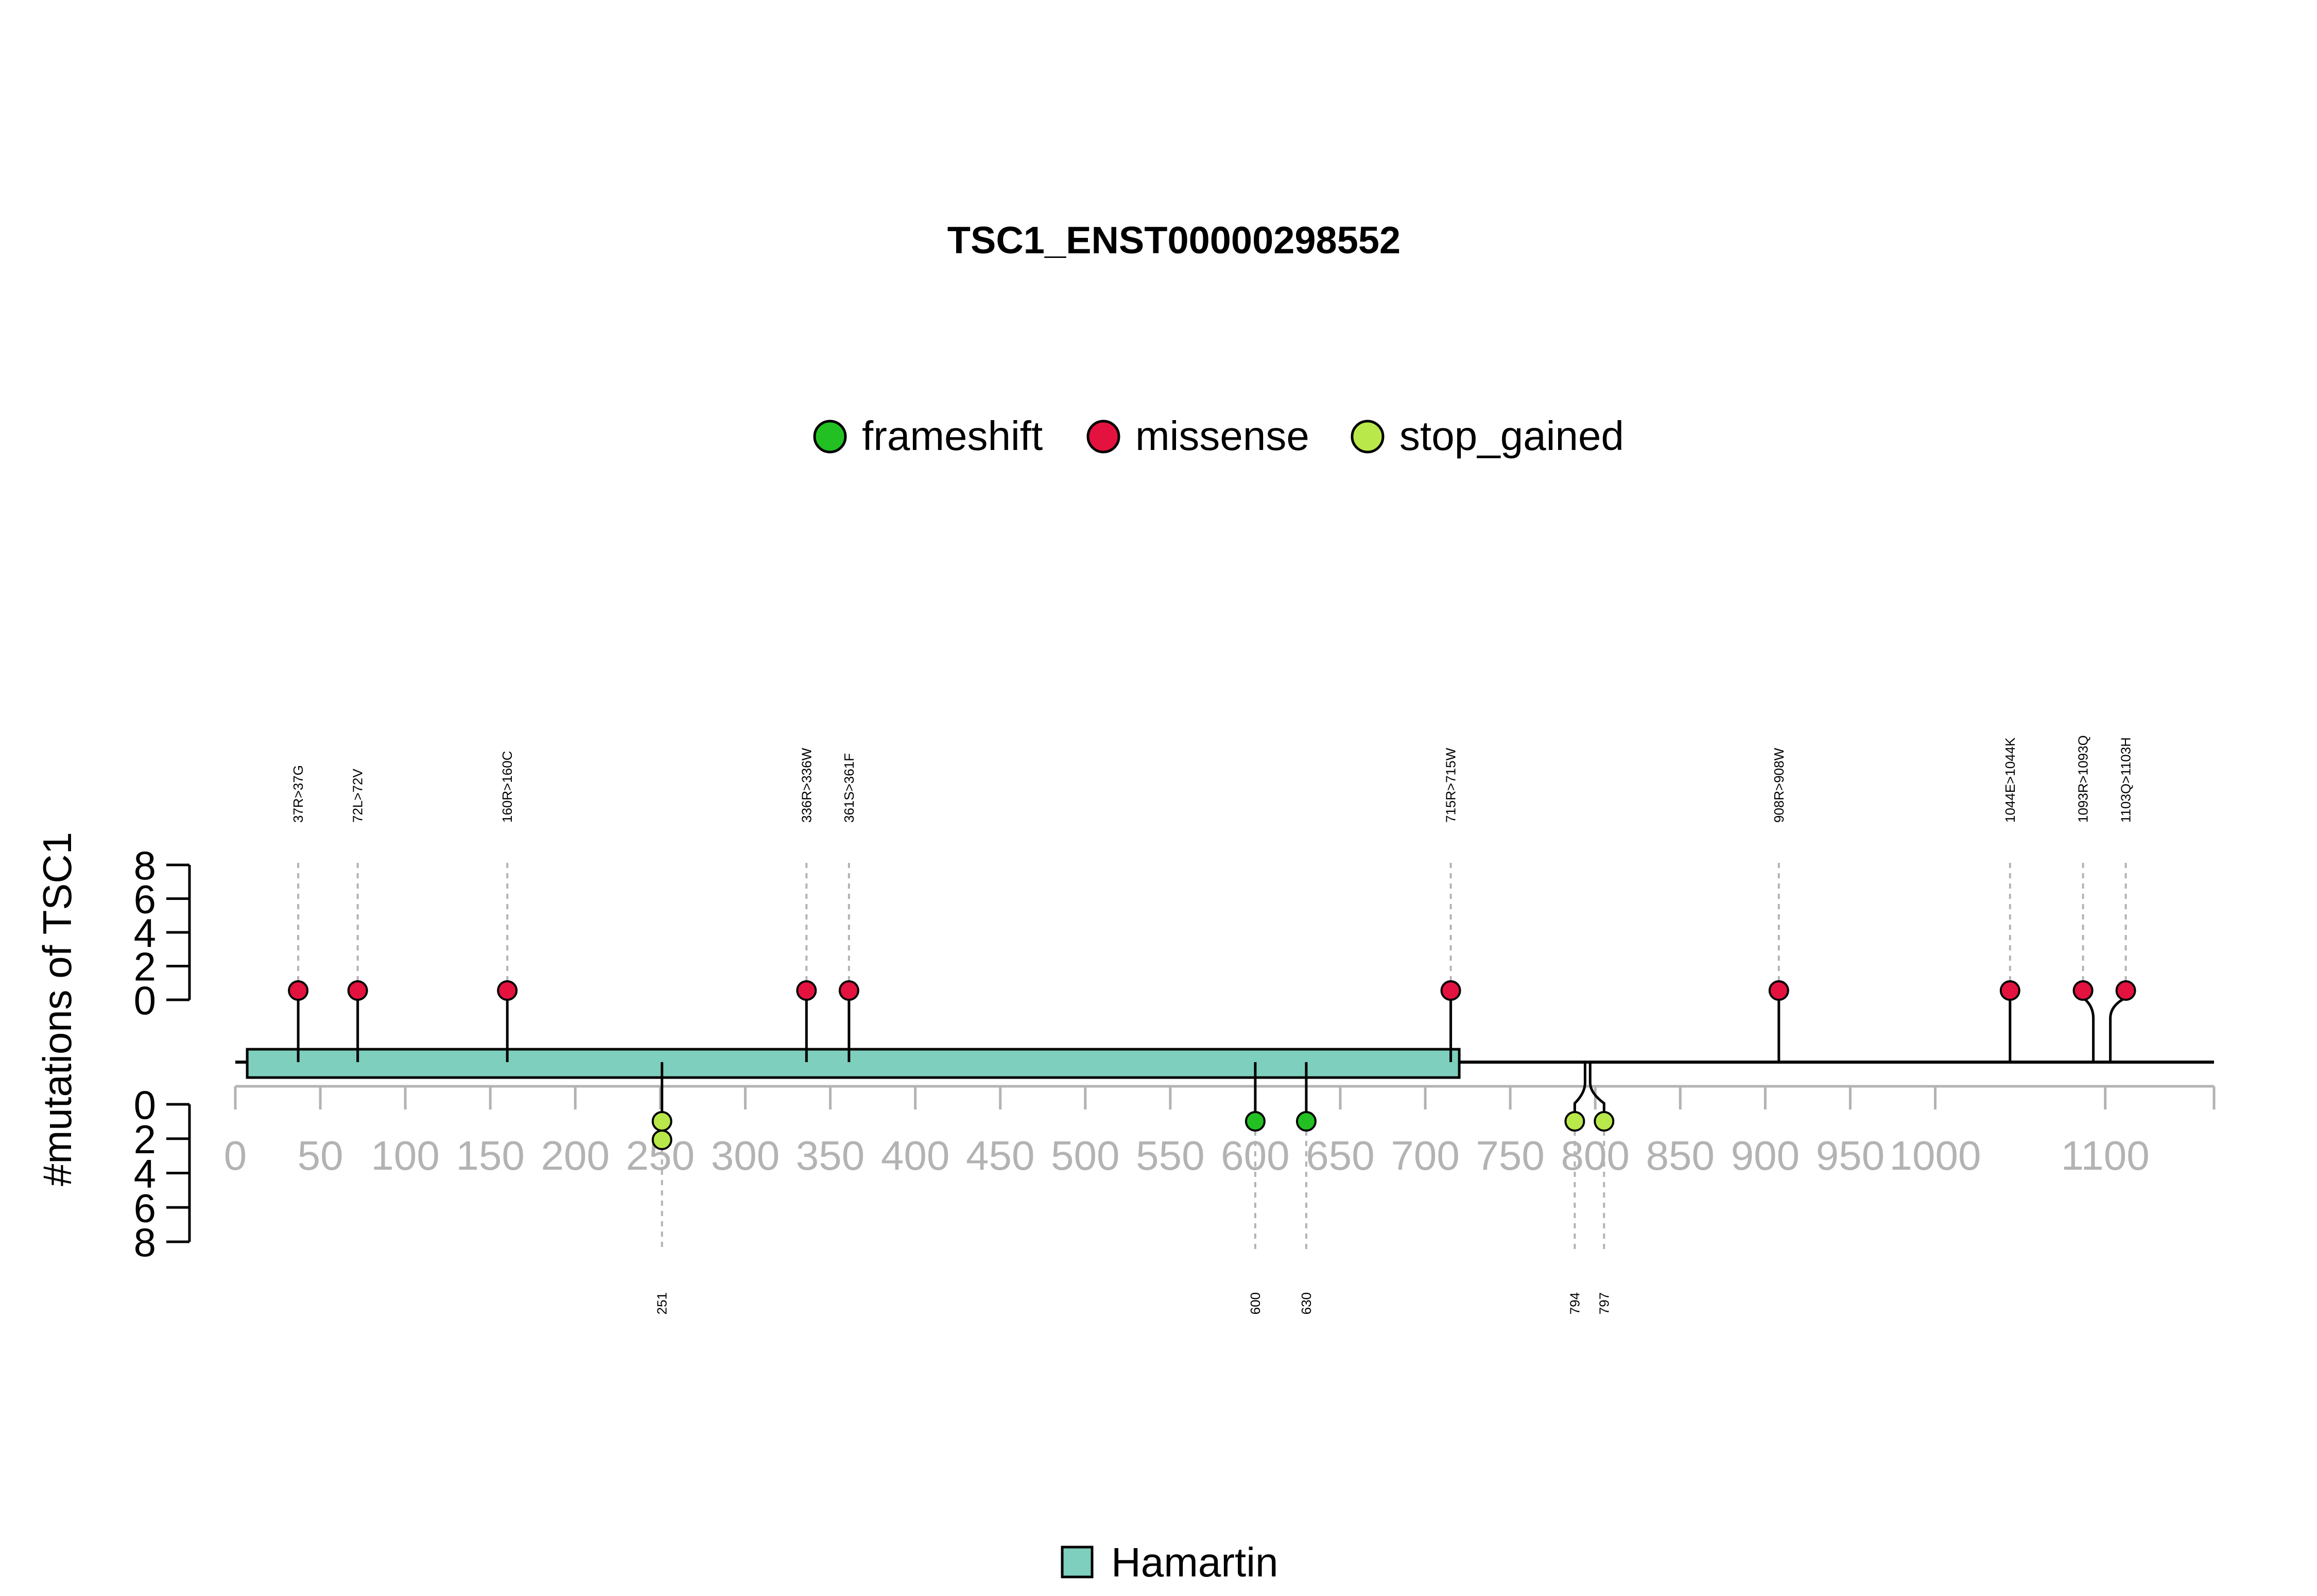 The image size is (2317, 1596). What do you see at coordinates (915, 1155) in the screenshot?
I see `x-tick-label: 400` at bounding box center [915, 1155].